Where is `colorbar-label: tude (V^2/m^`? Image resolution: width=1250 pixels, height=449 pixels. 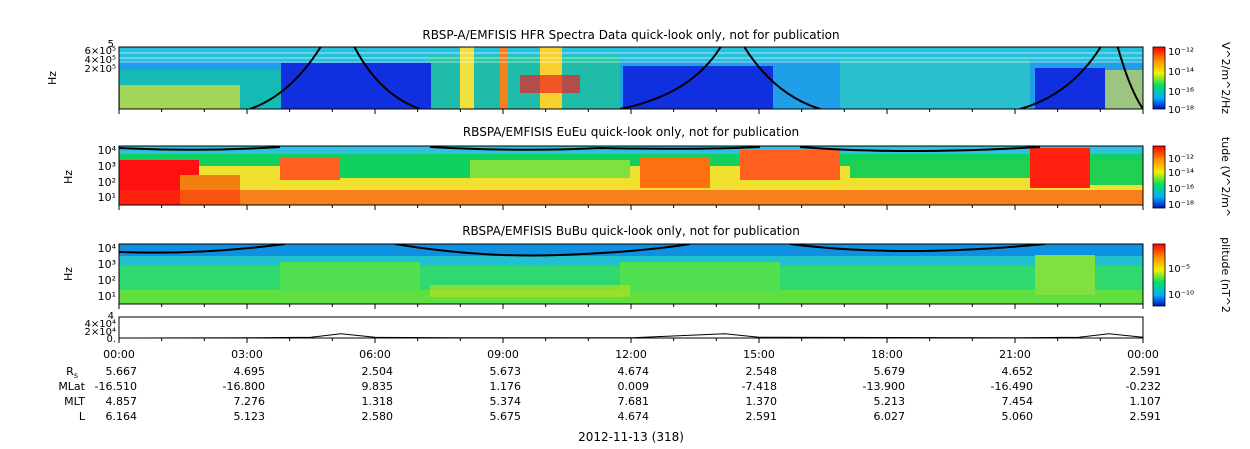 colorbar-label: tude (V^2/m^ is located at coordinates (1225, 177).